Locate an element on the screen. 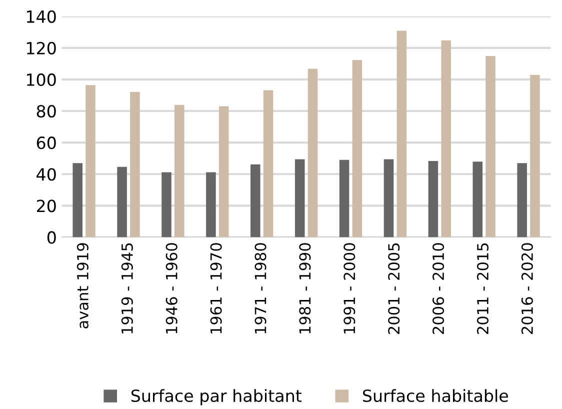 The width and height of the screenshot is (562, 409). x-tick-label: 2001 - 2005 is located at coordinates (394, 288).